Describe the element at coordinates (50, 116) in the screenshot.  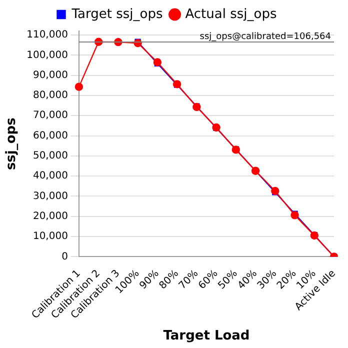
I see `y-tick-label: 70,000` at that location.